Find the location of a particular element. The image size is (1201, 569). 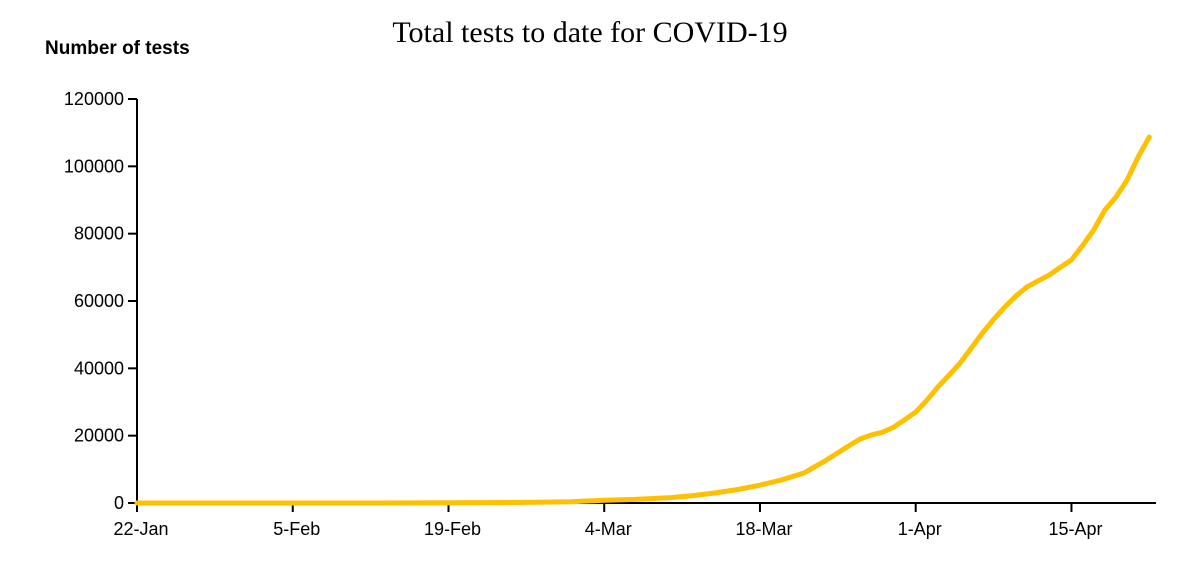

y-tick-label: 60000 is located at coordinates (99, 301).